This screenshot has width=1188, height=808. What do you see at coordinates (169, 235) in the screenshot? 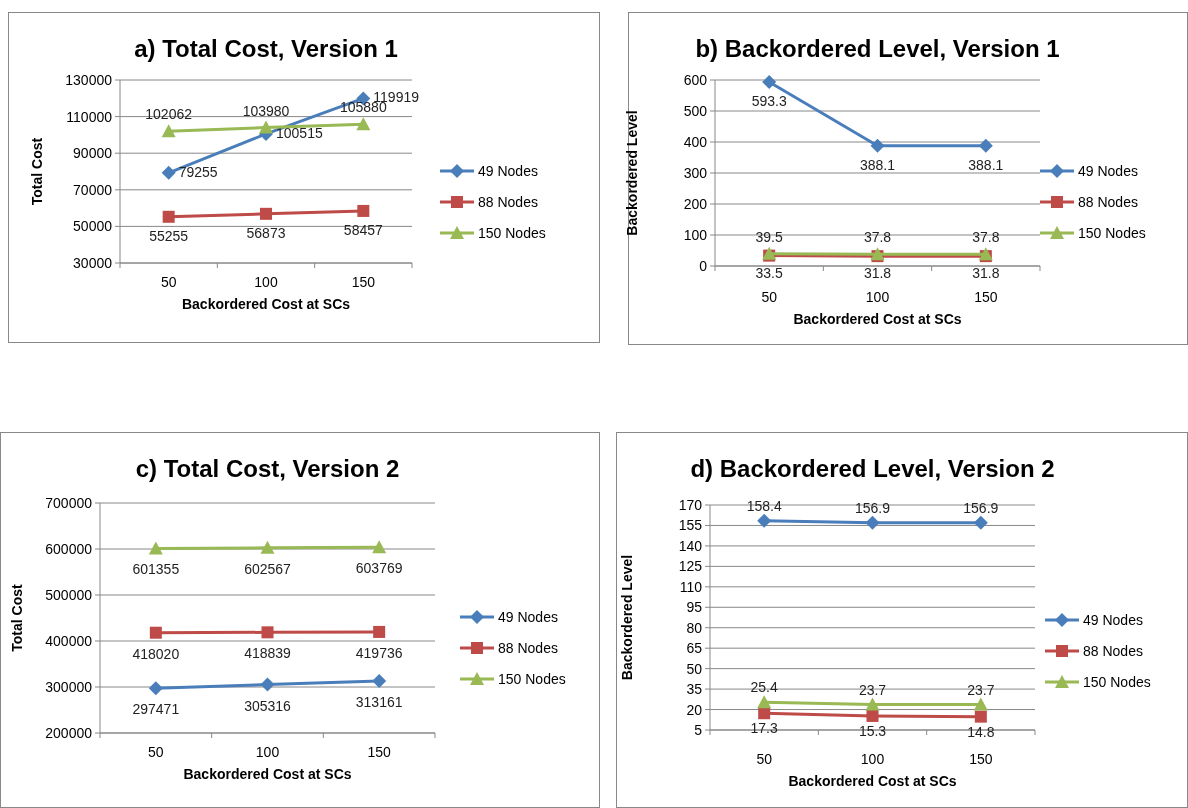
I see `data-label: 55255` at bounding box center [169, 235].